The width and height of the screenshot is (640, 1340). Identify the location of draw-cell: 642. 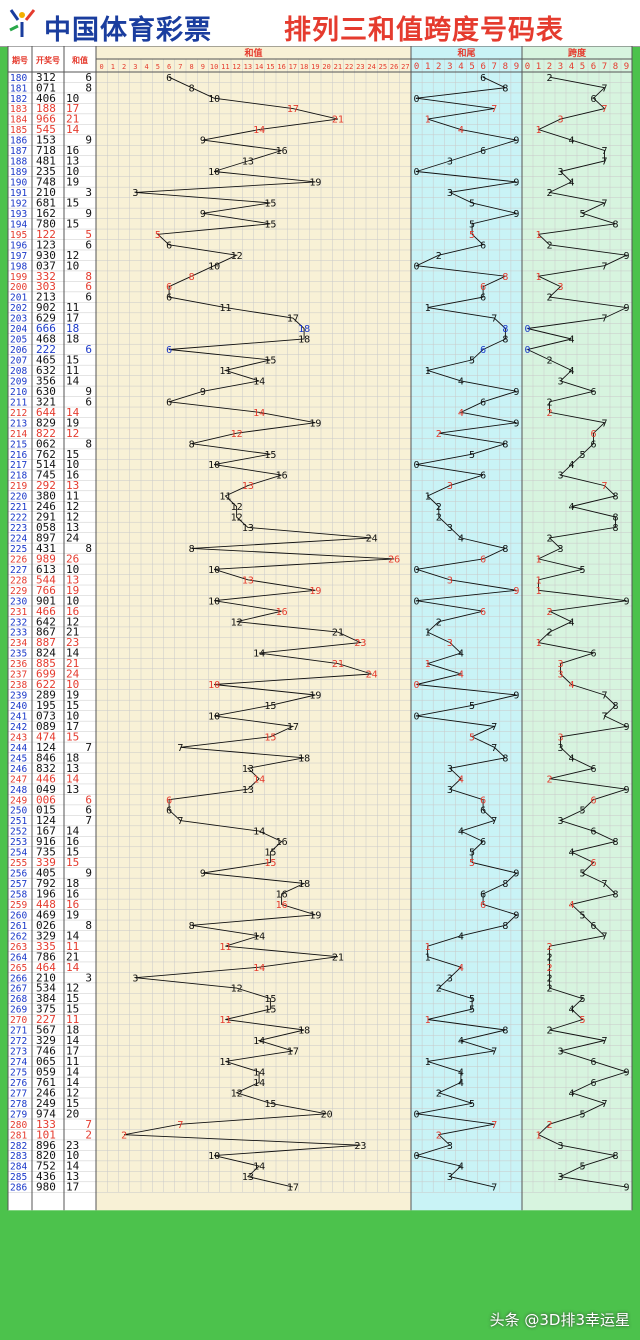
(46, 621).